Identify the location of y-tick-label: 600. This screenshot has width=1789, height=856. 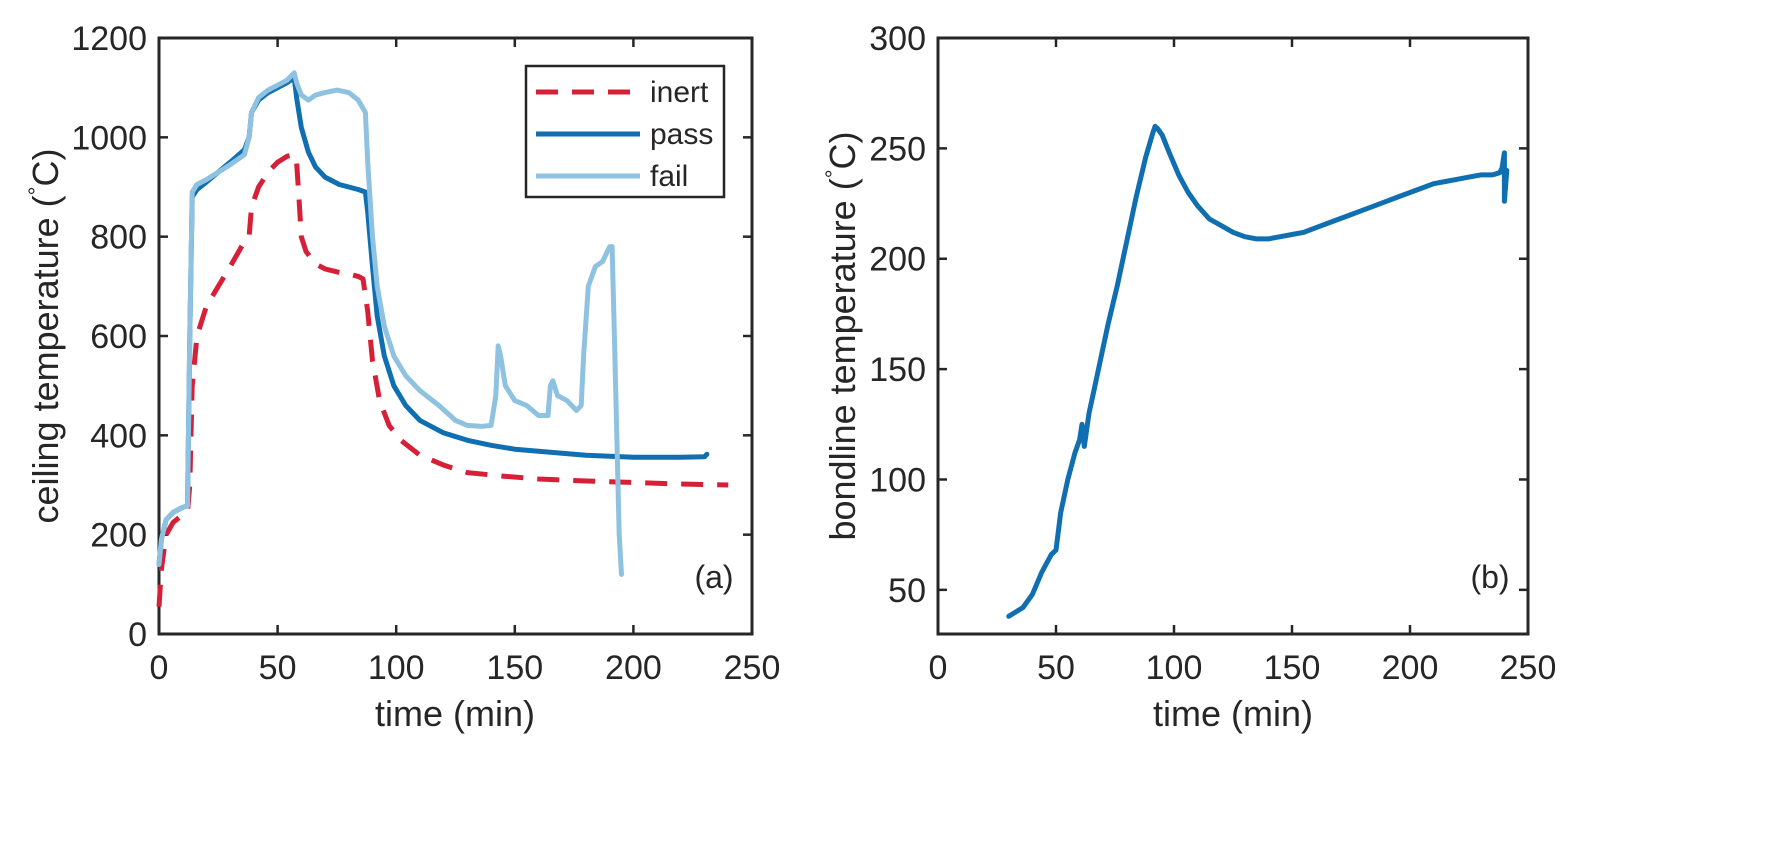
(118, 337).